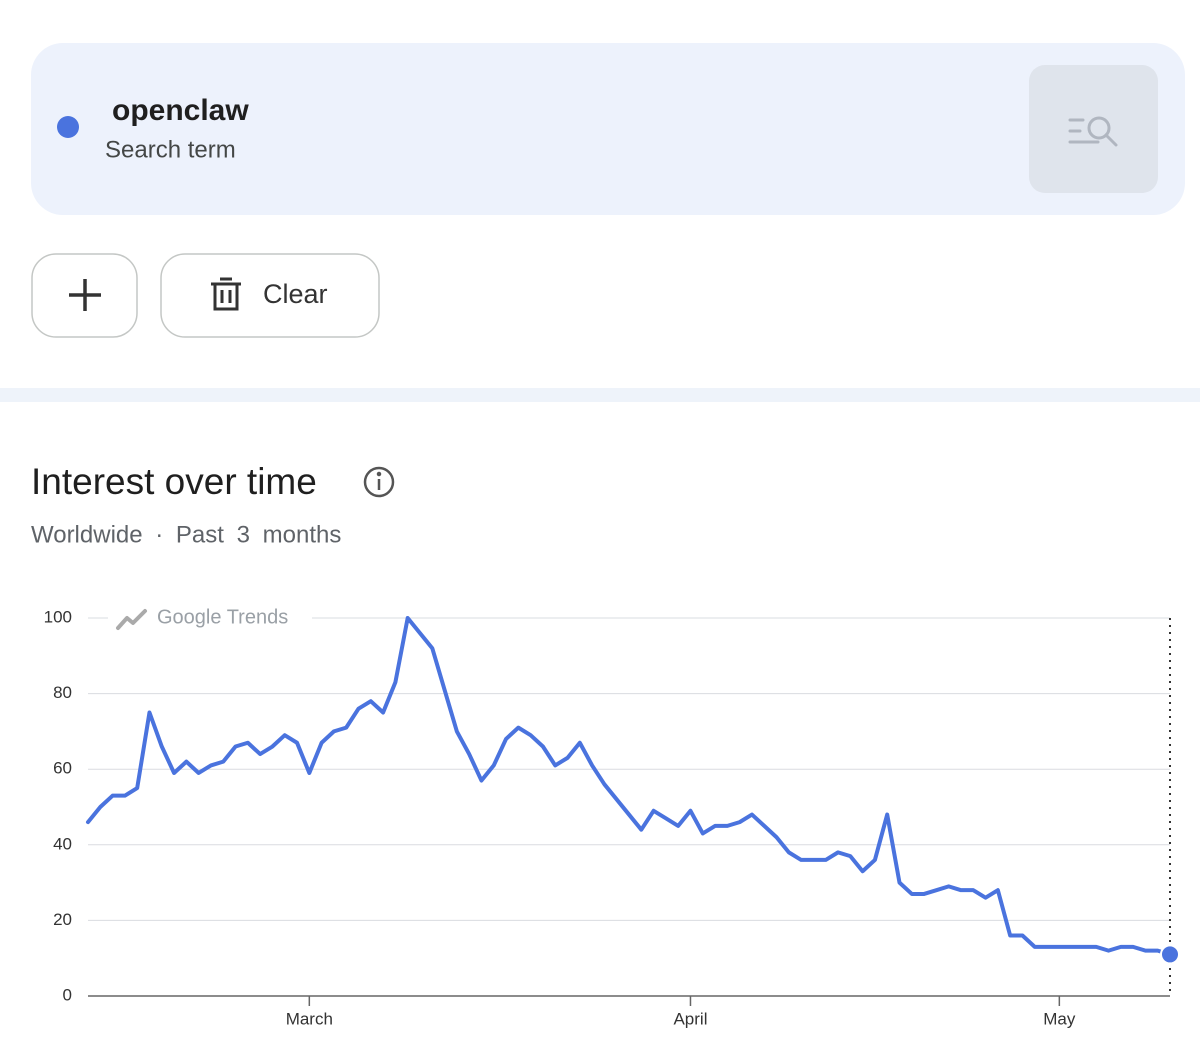  What do you see at coordinates (84, 295) in the screenshot?
I see `add-button` at bounding box center [84, 295].